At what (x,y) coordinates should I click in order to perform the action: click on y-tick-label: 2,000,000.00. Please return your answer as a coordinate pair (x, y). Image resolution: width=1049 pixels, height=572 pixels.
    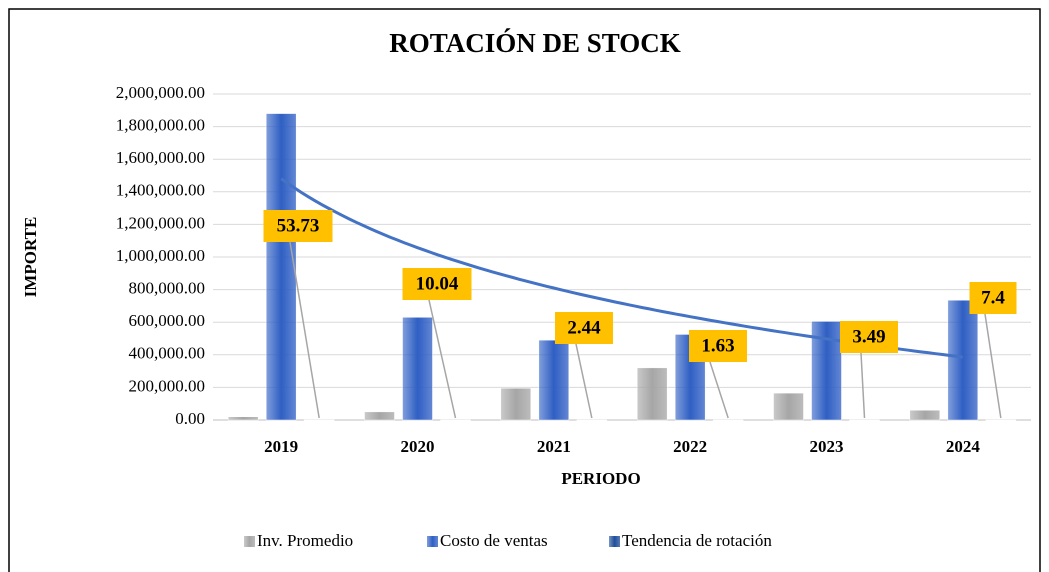
    Looking at the image, I should click on (160, 92).